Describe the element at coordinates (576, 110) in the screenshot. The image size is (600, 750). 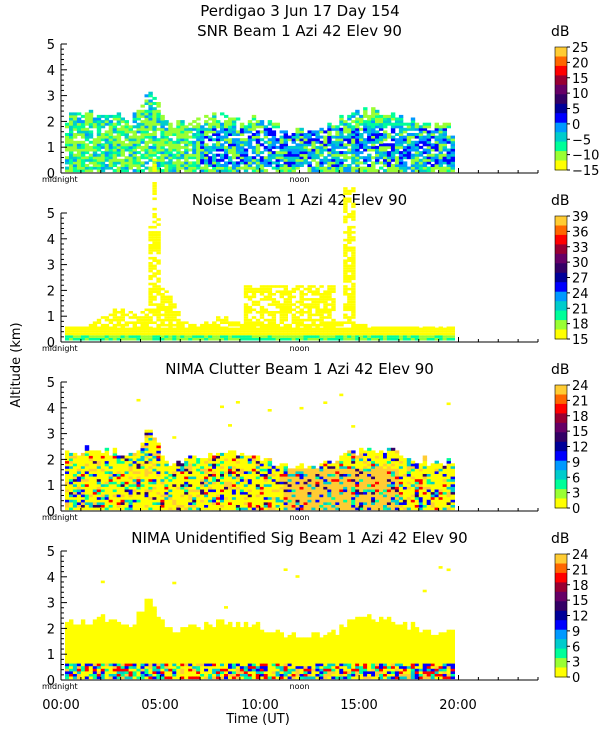
I see `colorbar-tick-label: 5` at that location.